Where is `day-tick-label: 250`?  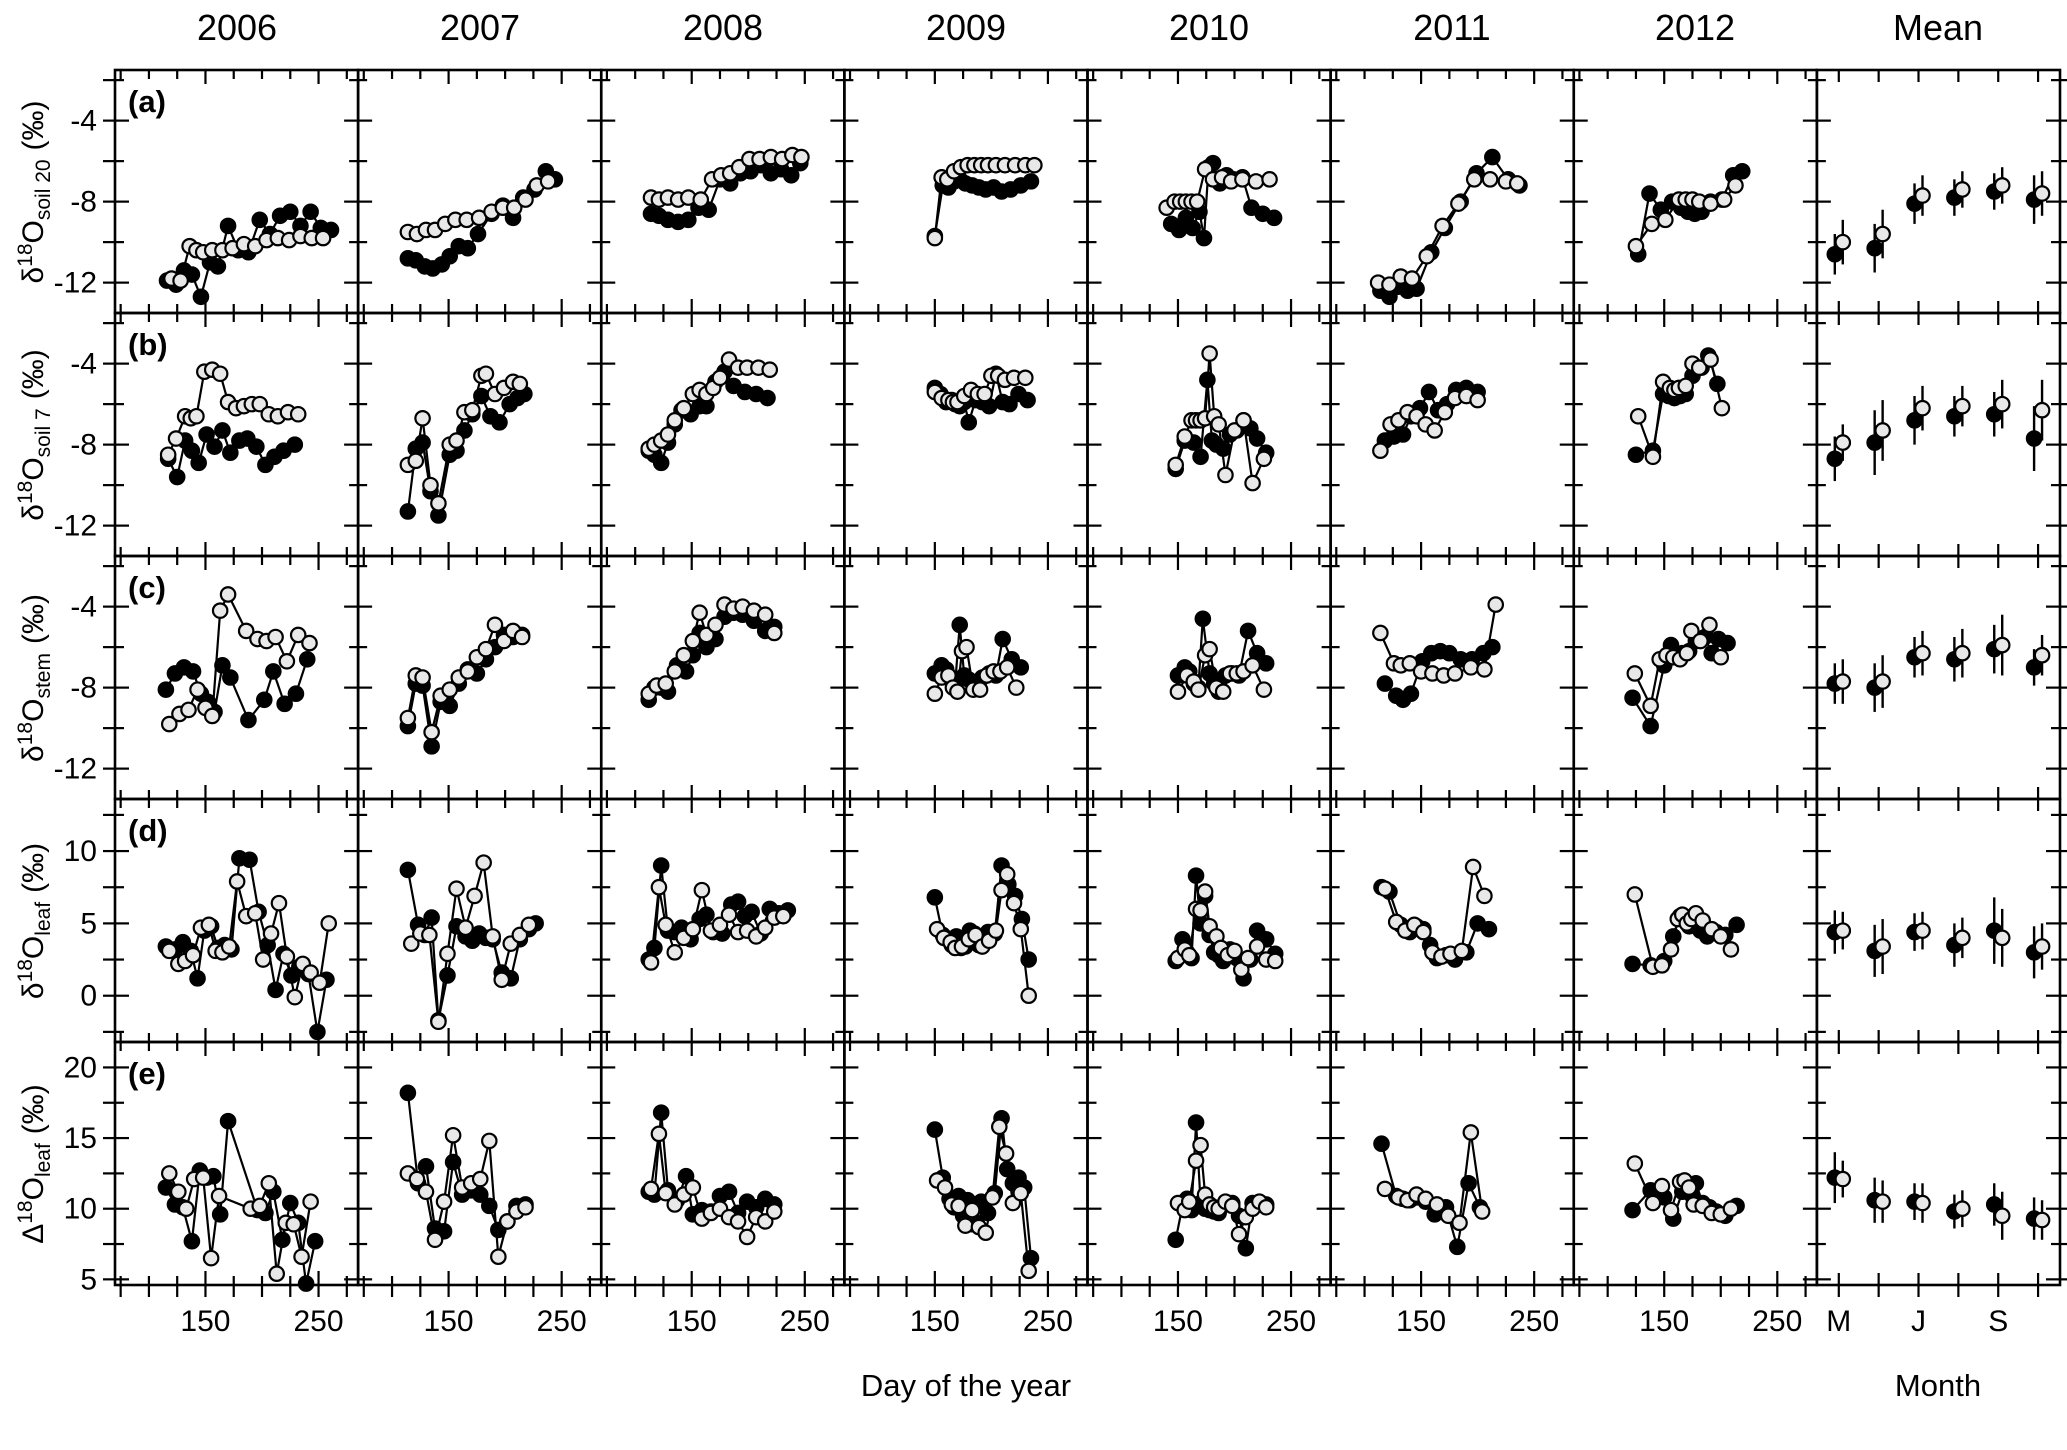 day-tick-label: 250 is located at coordinates (1777, 1321).